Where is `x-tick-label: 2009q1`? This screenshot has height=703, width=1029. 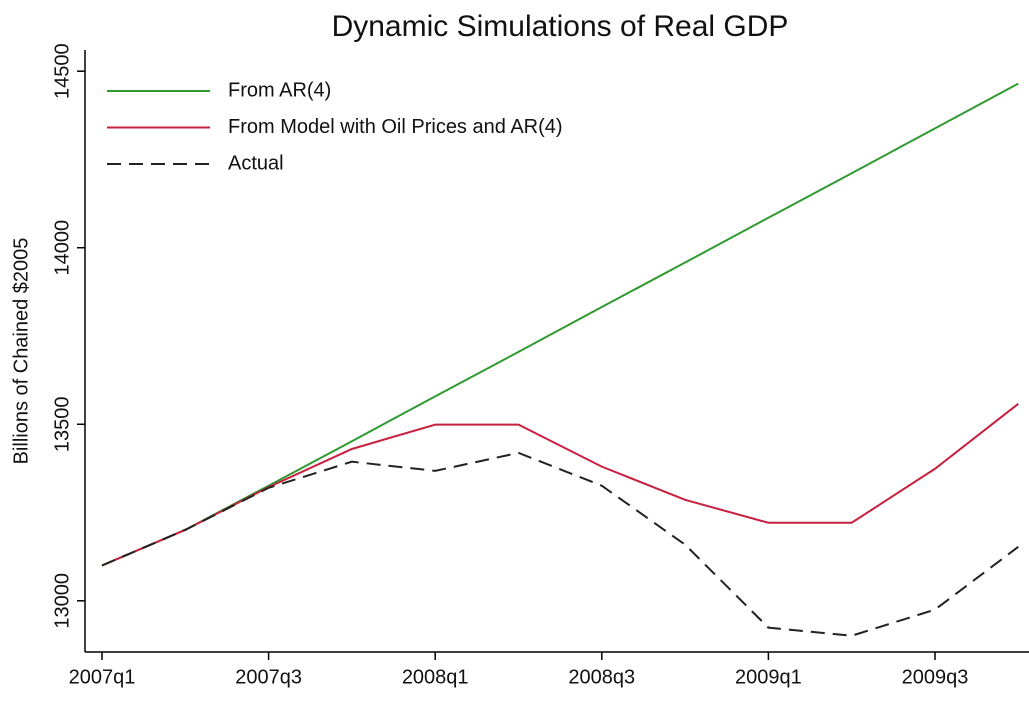
x-tick-label: 2009q1 is located at coordinates (768, 677).